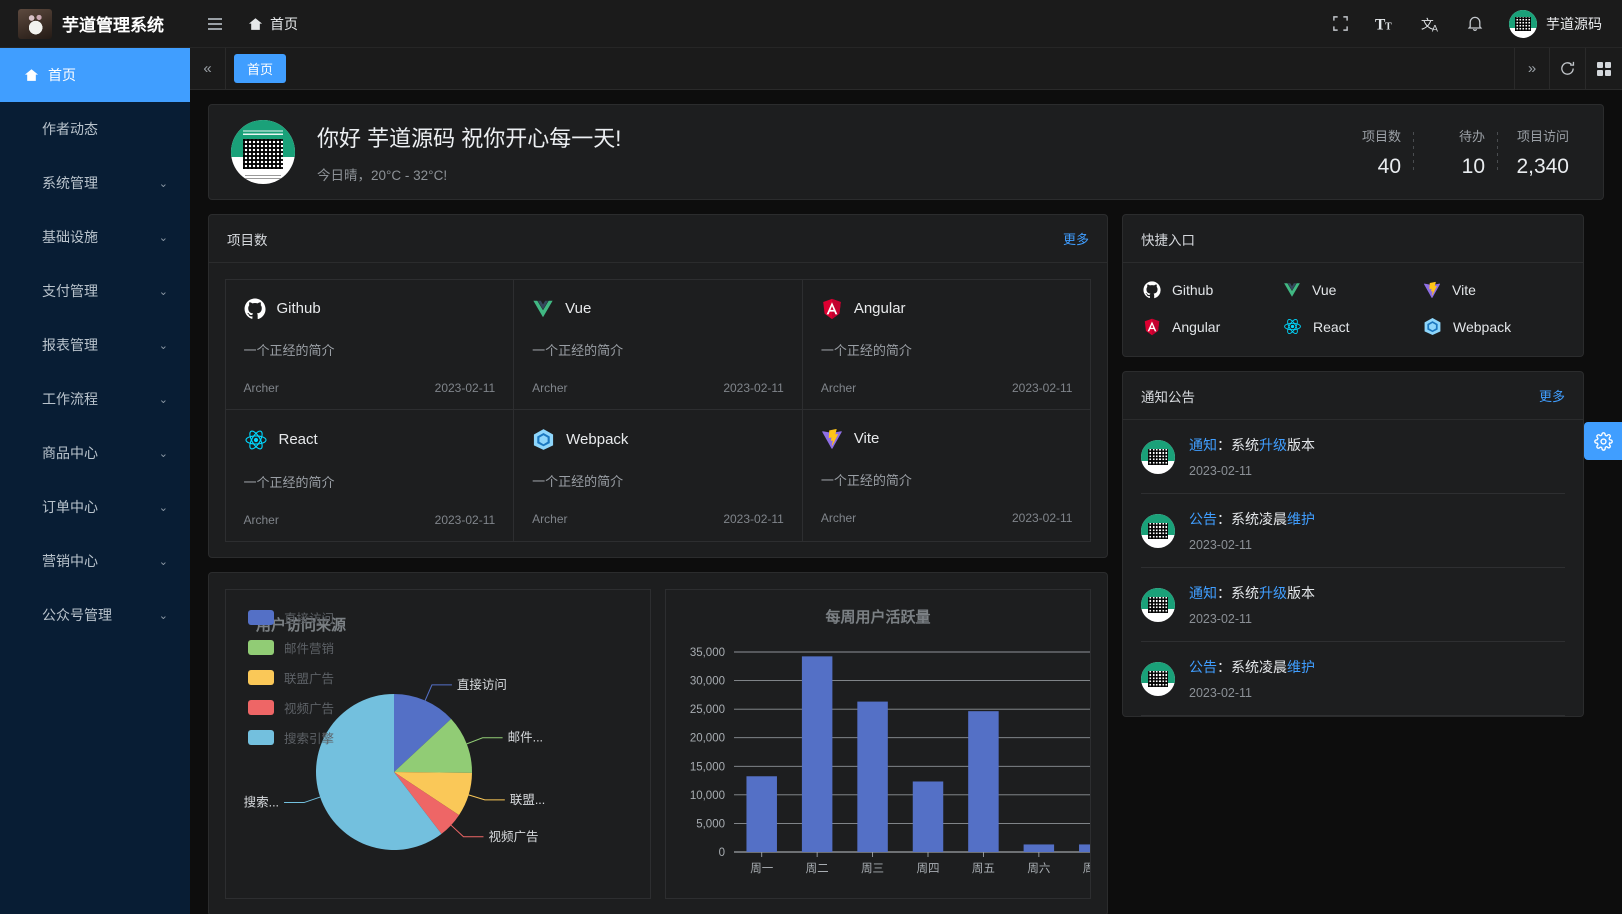 This screenshot has width=1622, height=914. I want to click on project-card-github: Github 一个正经的简介 Archer 2023-02-11, so click(369, 344).